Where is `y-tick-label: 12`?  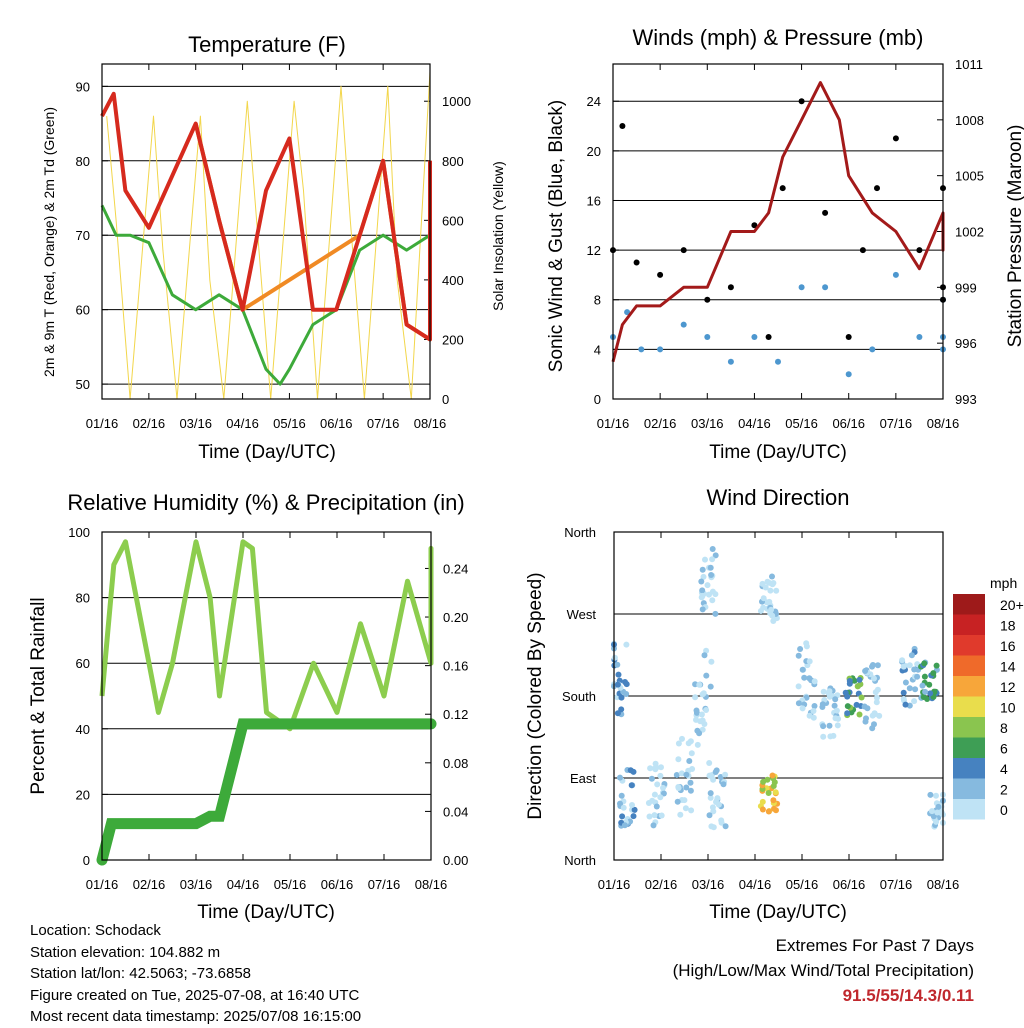
y-tick-label: 12 is located at coordinates (594, 250).